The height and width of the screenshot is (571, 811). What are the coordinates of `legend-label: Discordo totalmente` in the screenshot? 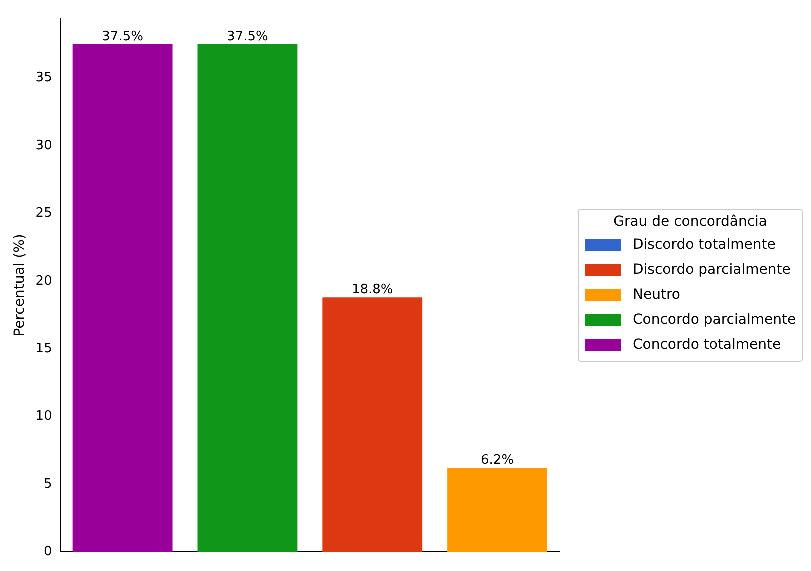 It's located at (704, 244).